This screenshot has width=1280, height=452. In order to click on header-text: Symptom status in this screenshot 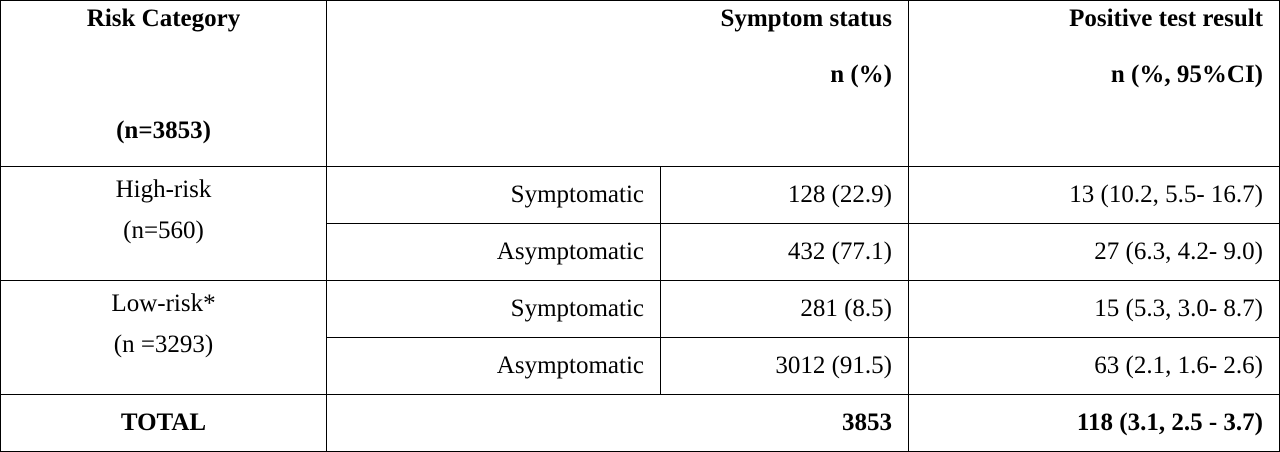, I will do `click(806, 18)`.